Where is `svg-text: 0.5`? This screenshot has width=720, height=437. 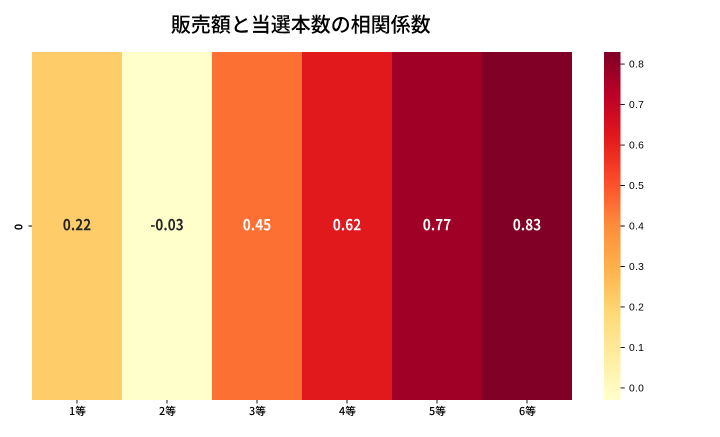
svg-text: 0.5 is located at coordinates (636, 186).